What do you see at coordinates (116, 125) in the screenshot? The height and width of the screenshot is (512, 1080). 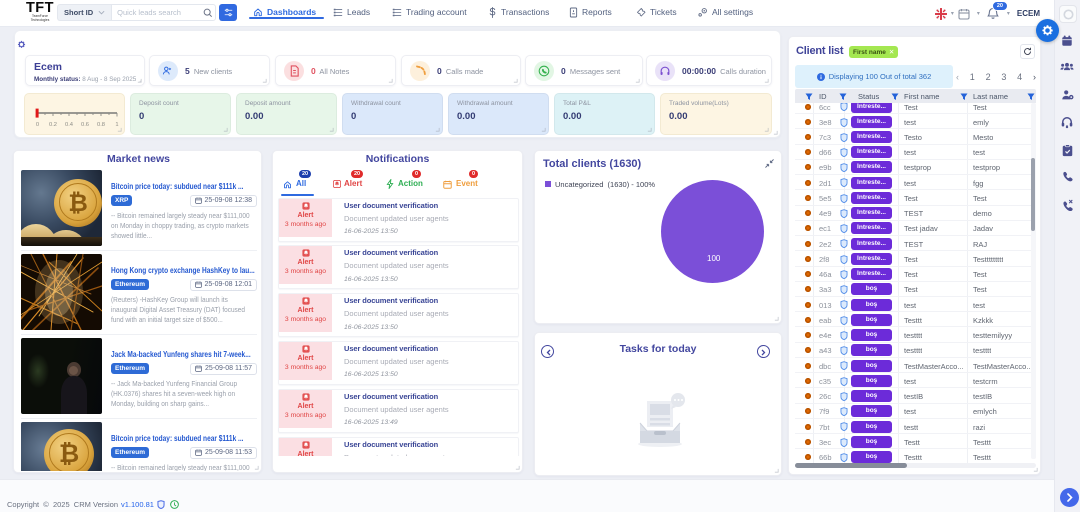 I see `svg-text: 1` at bounding box center [116, 125].